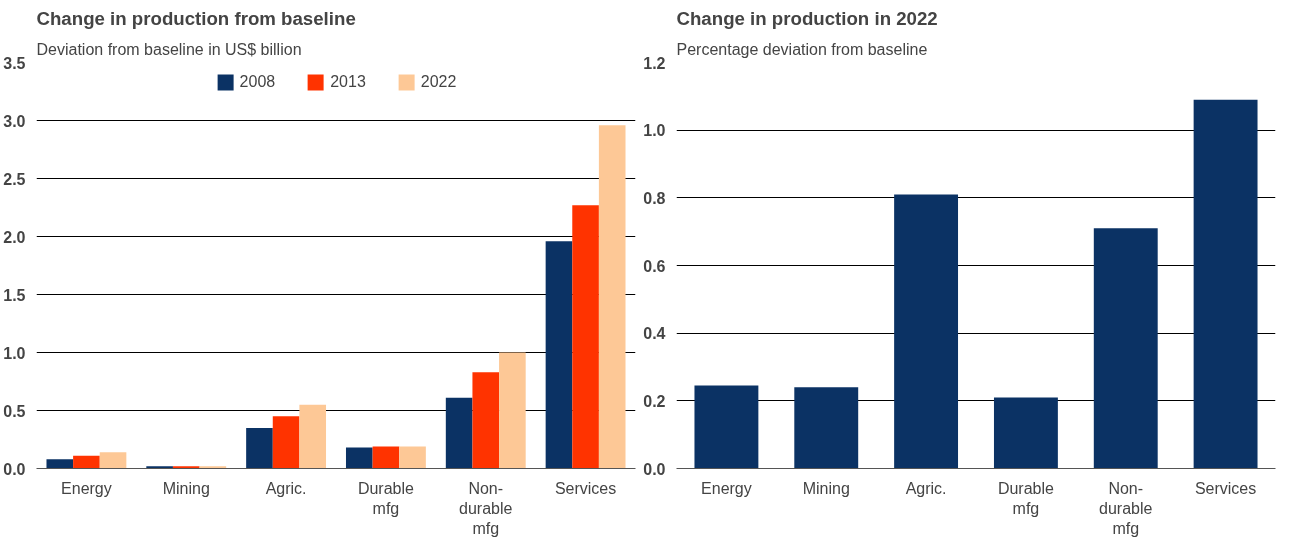  Describe the element at coordinates (14, 179) in the screenshot. I see `y-tick-label: 2.5` at that location.